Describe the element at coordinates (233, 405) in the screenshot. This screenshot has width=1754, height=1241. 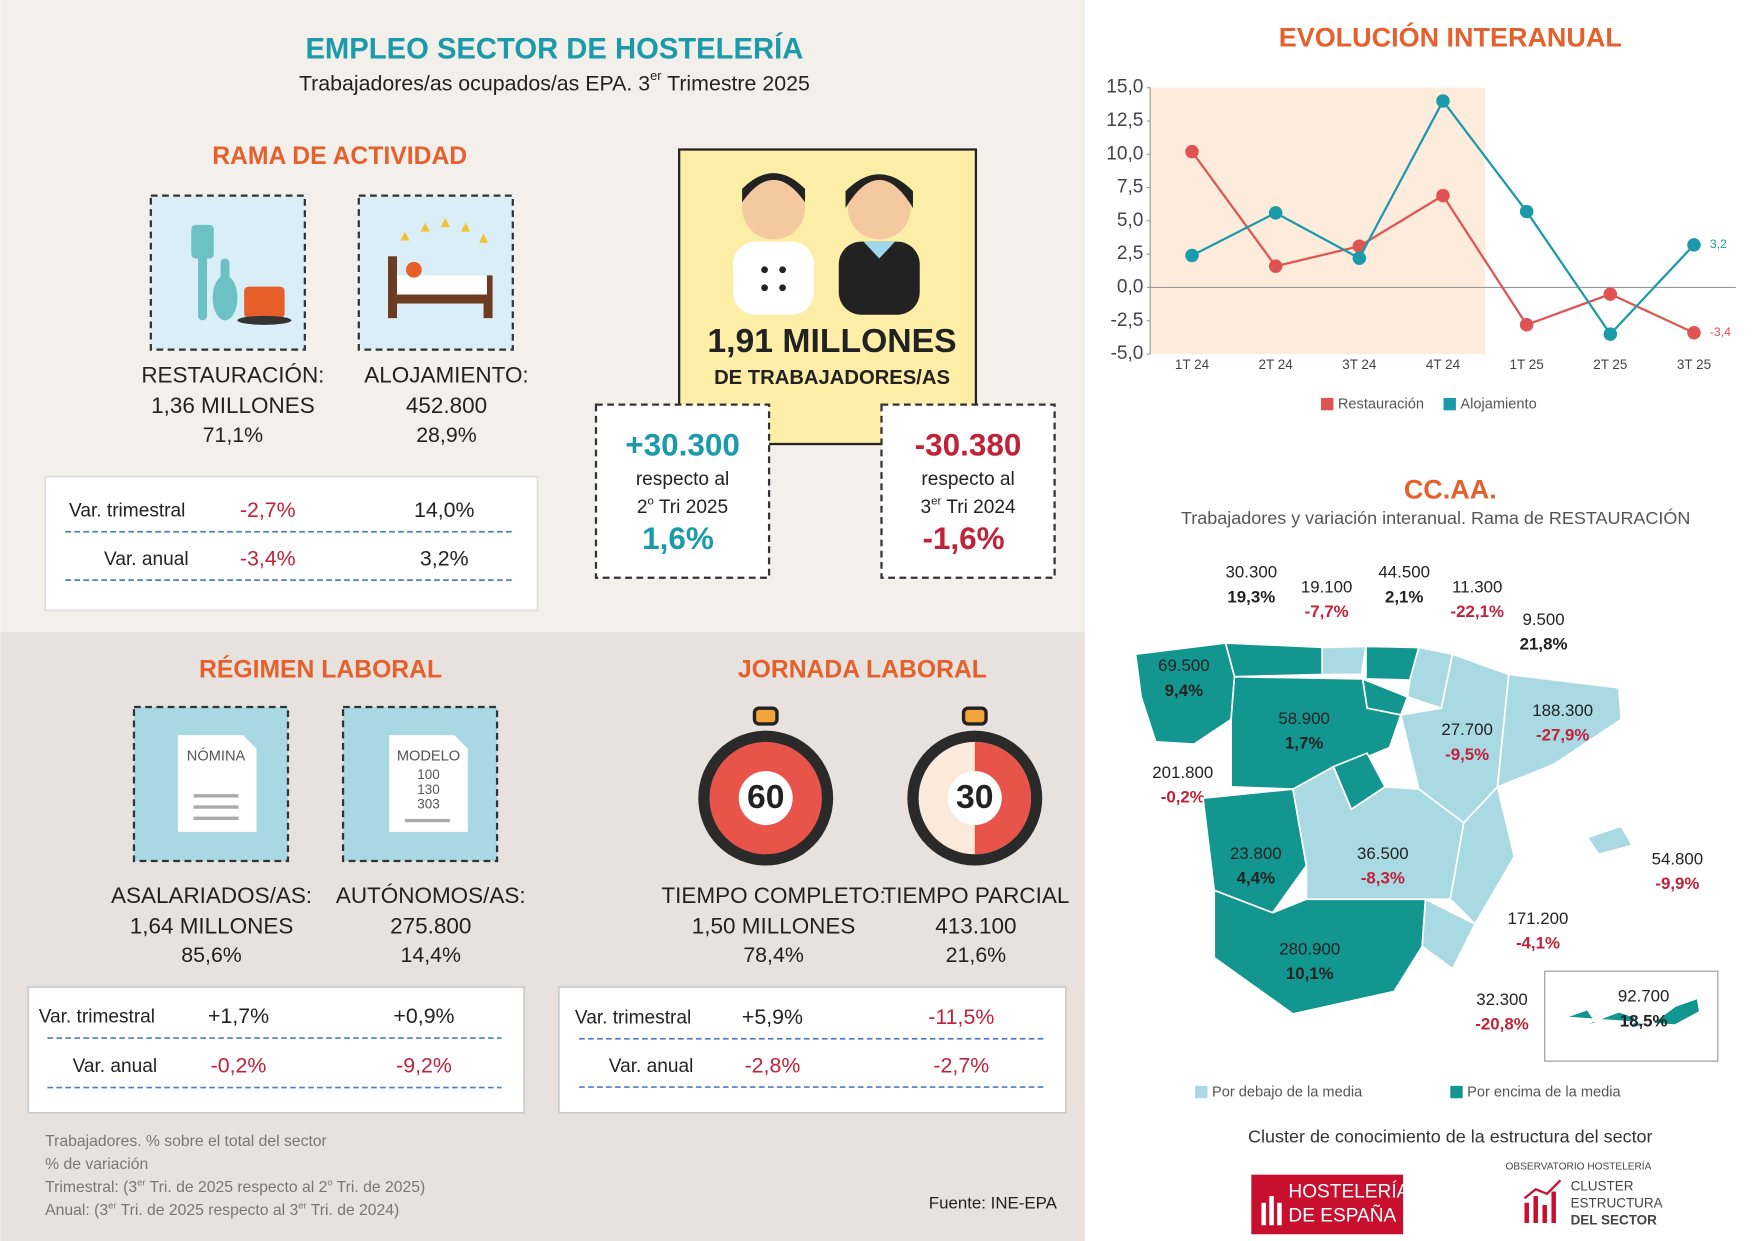
I see `item-value: 1,36 MILLONES` at that location.